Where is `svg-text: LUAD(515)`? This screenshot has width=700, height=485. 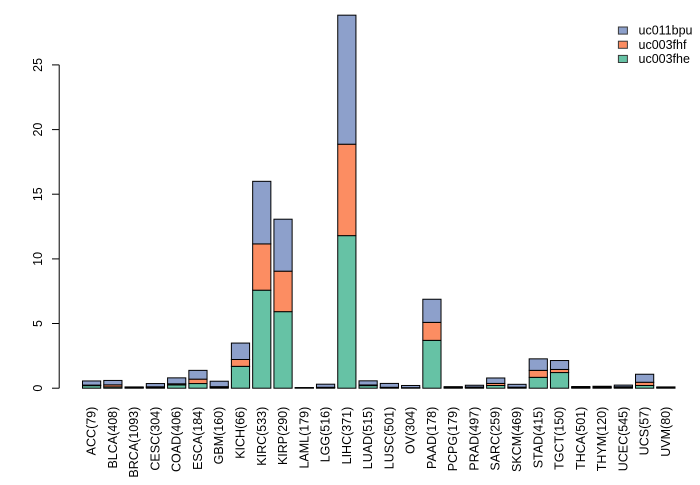
svg-text: LUAD(515) is located at coordinates (368, 438).